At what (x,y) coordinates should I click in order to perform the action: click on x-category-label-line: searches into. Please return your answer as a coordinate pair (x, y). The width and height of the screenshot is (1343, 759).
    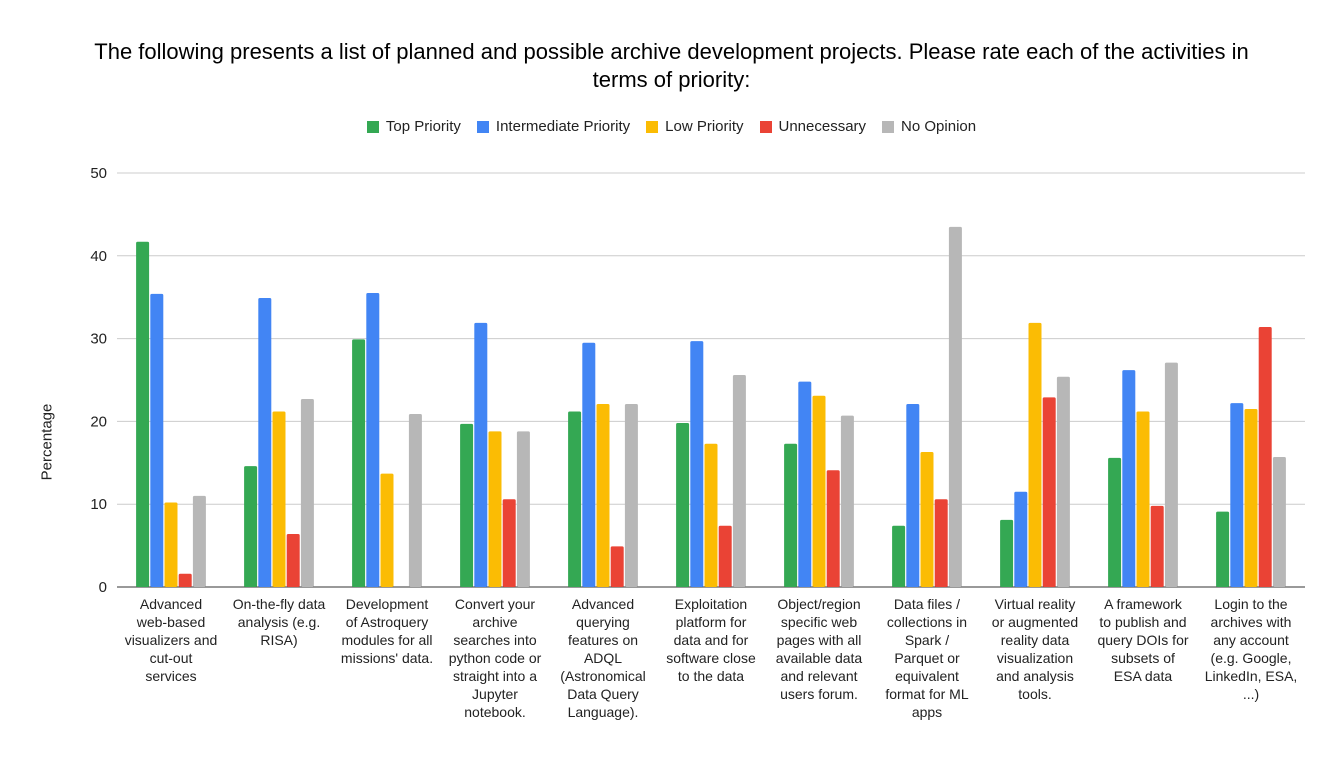
    Looking at the image, I should click on (495, 640).